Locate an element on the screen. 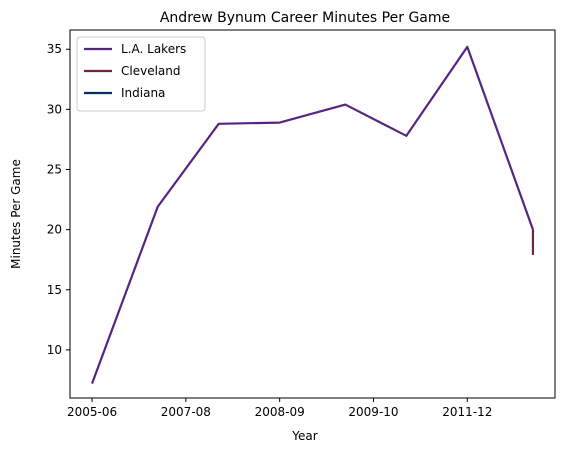 The height and width of the screenshot is (453, 566). y-tick-label: 35 is located at coordinates (54, 49).